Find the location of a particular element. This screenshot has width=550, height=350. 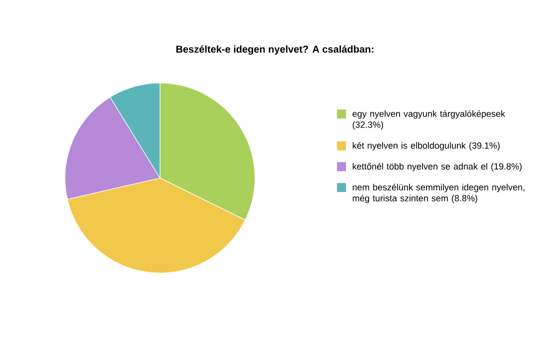

legend-label: kettőnél több nyelven se adnak el (19.8%) is located at coordinates (437, 167).